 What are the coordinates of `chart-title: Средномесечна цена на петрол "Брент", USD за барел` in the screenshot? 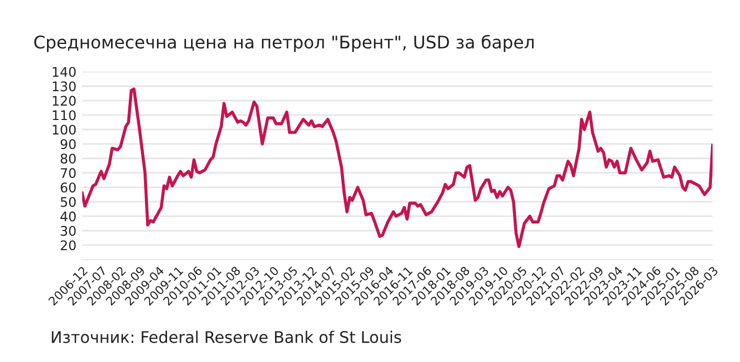 It's located at (284, 43).